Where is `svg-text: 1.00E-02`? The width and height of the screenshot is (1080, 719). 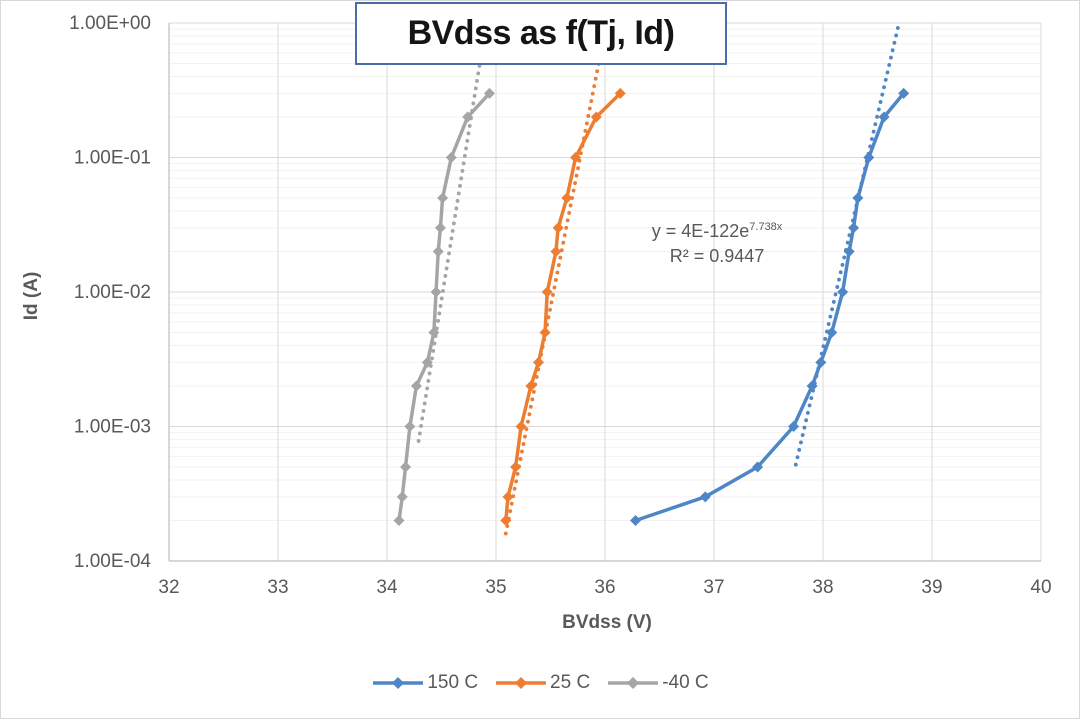 svg-text: 1.00E-02 is located at coordinates (112, 292).